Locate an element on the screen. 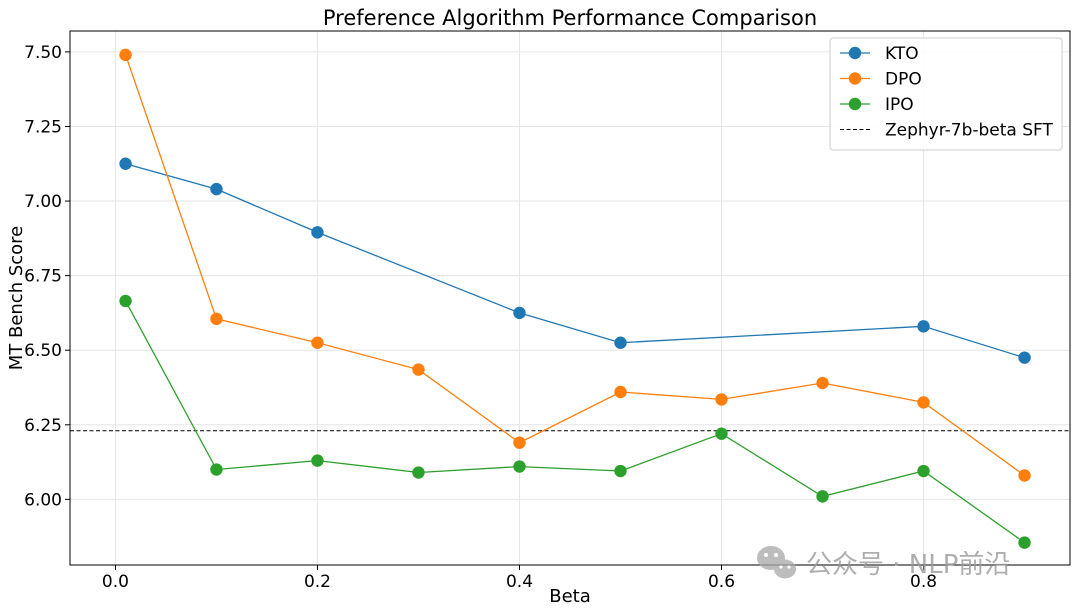  wechat-icon is located at coordinates (776, 562).